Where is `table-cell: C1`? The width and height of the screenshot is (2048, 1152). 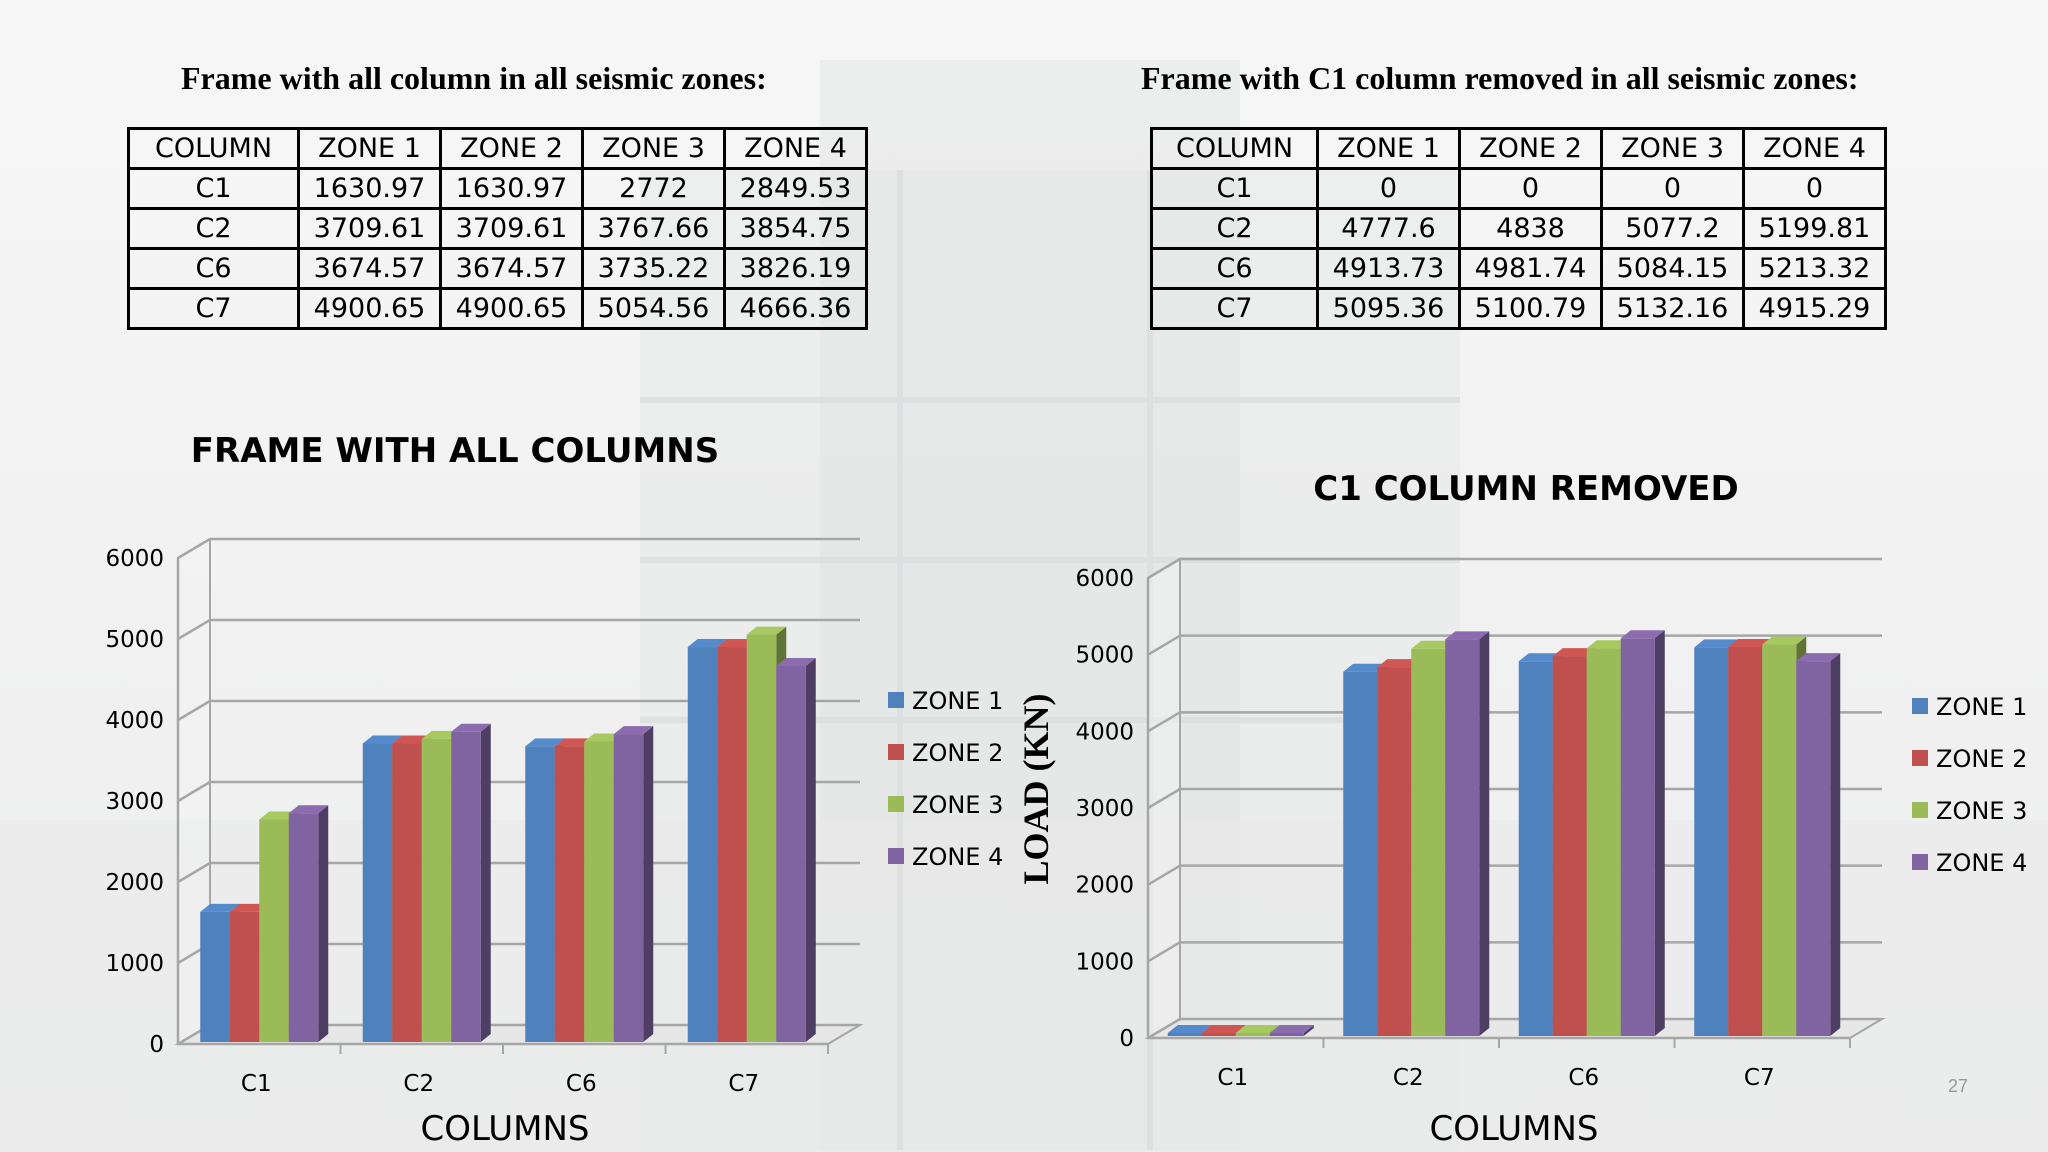 table-cell: C1 is located at coordinates (213, 188).